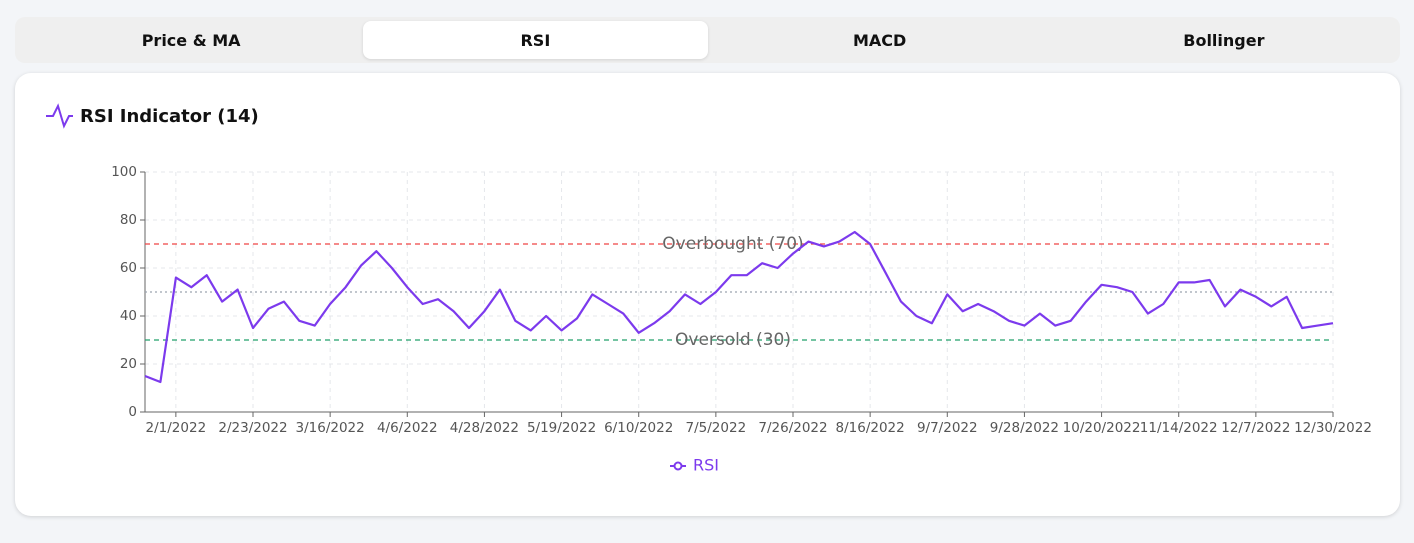  I want to click on y-tick-label: 40, so click(128, 316).